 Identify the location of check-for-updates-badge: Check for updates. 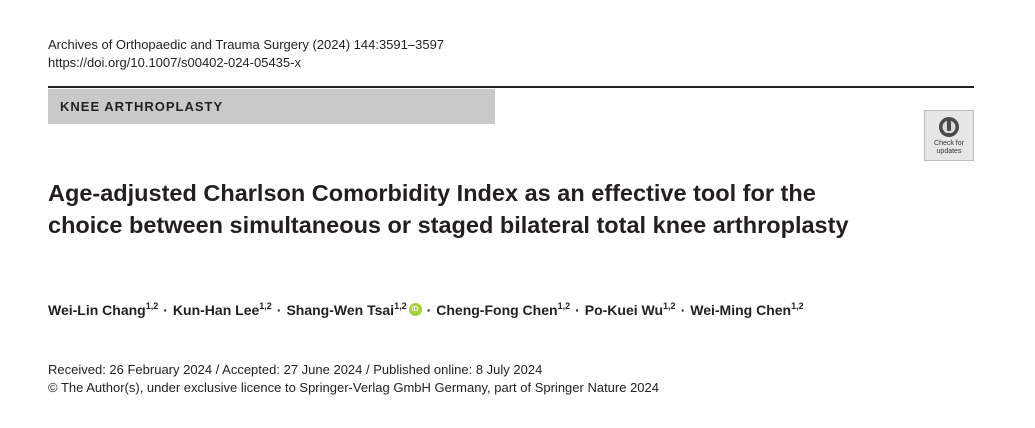
(949, 135).